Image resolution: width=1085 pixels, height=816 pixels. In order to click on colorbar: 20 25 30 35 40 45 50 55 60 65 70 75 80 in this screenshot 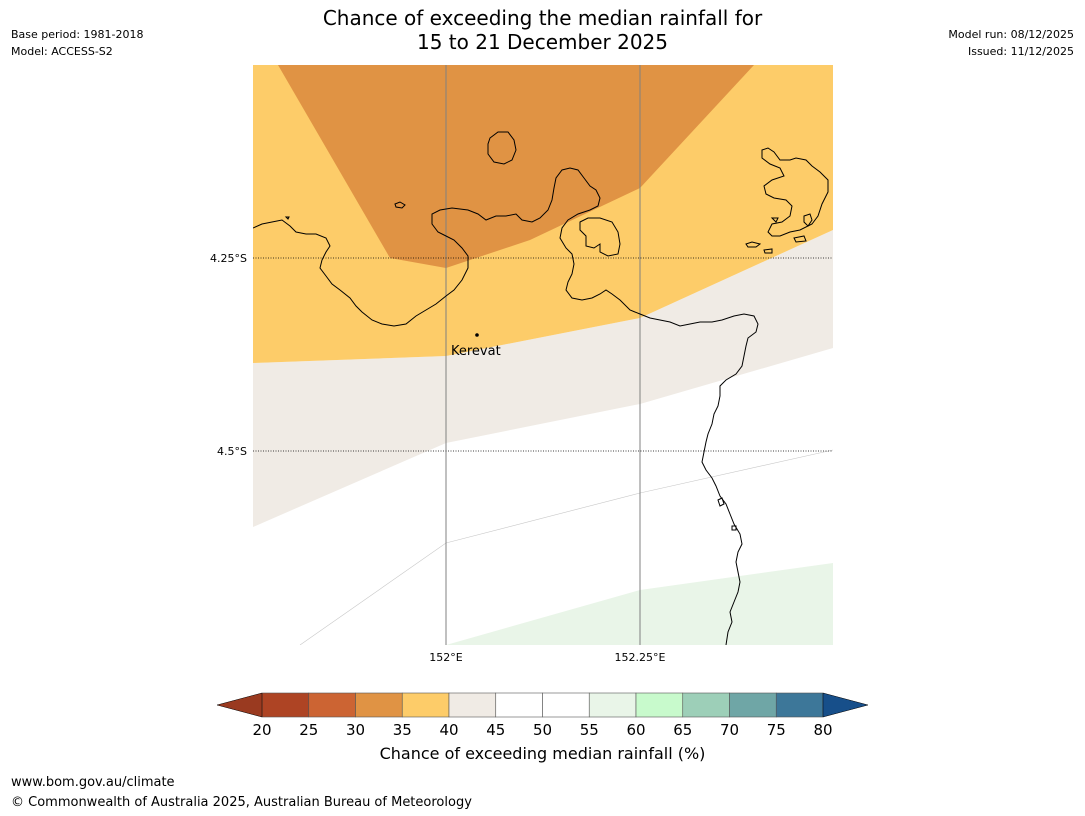, I will do `click(542, 715)`.